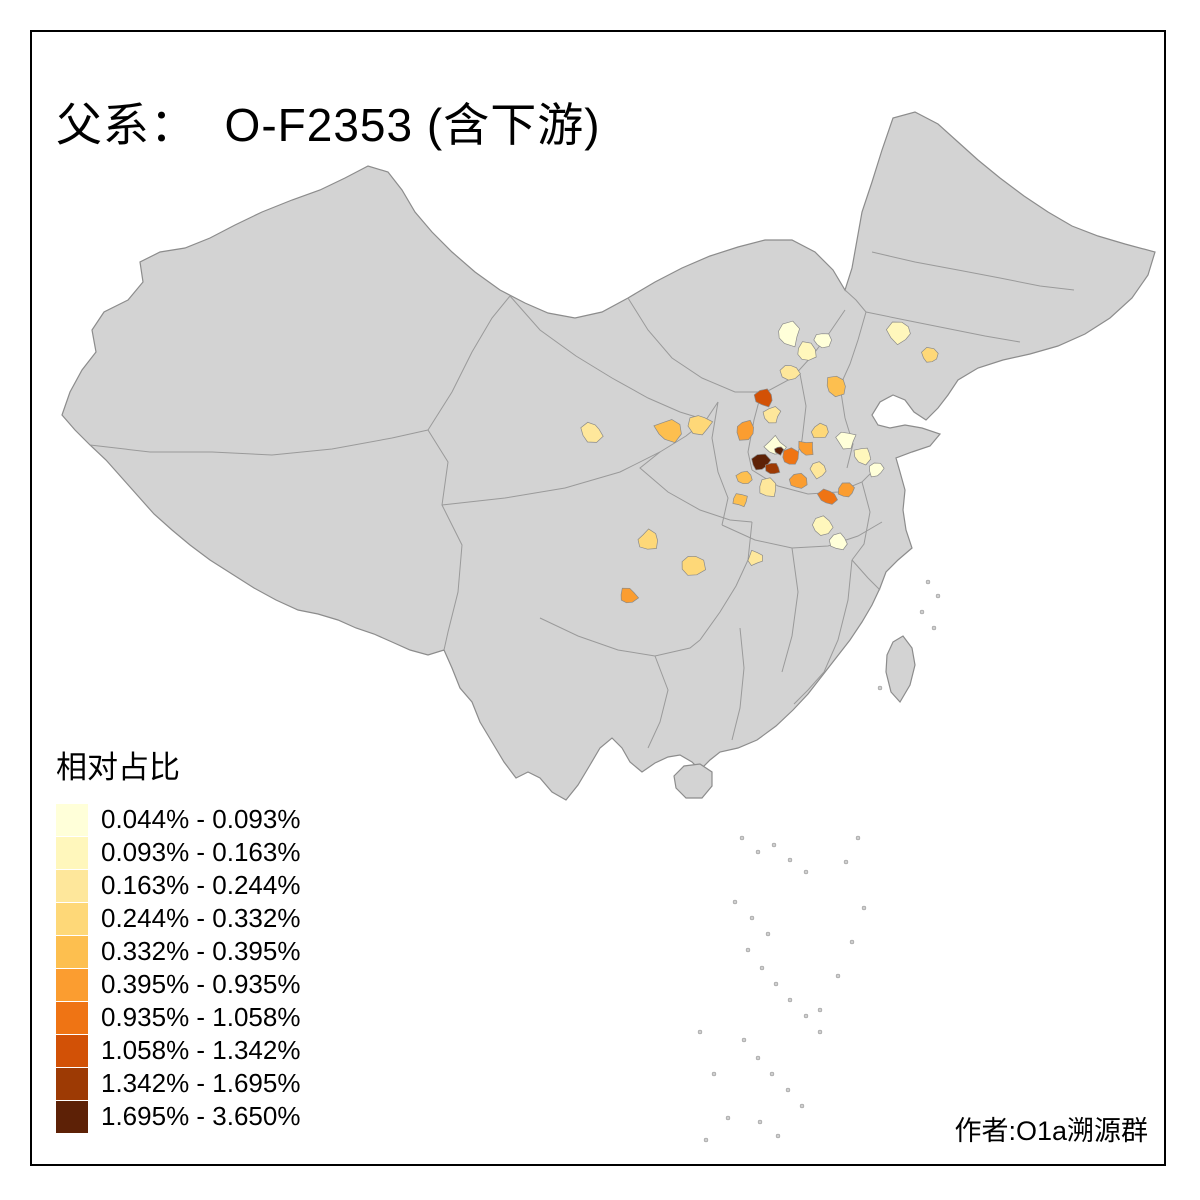 Image resolution: width=1200 pixels, height=1200 pixels. I want to click on legend-row: 1.695% - 3.650%, so click(226, 1116).